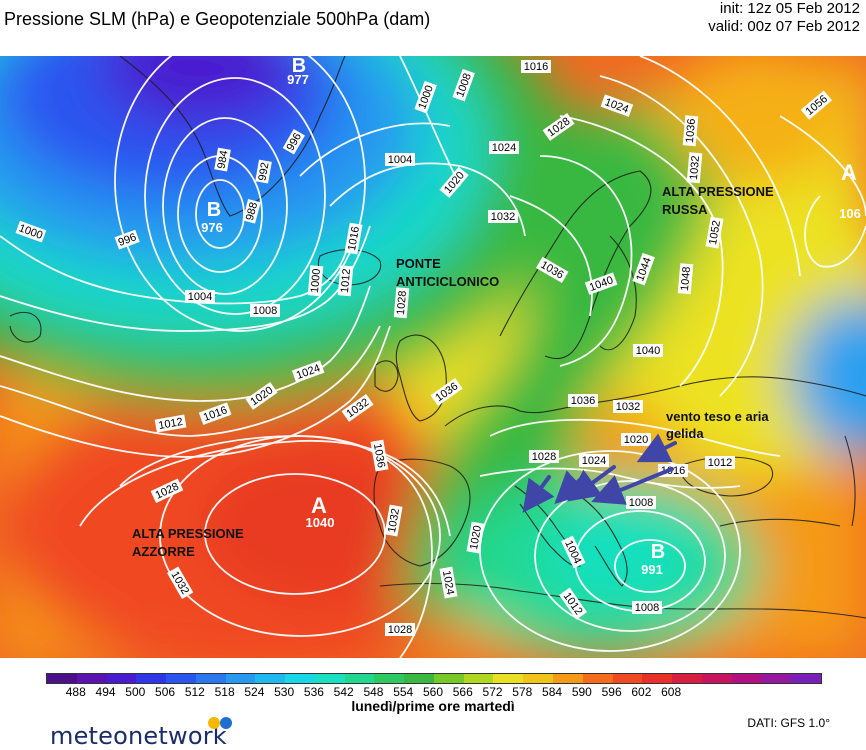 The width and height of the screenshot is (866, 750). Describe the element at coordinates (641, 692) in the screenshot. I see `colorbar-tick-label: 602` at that location.